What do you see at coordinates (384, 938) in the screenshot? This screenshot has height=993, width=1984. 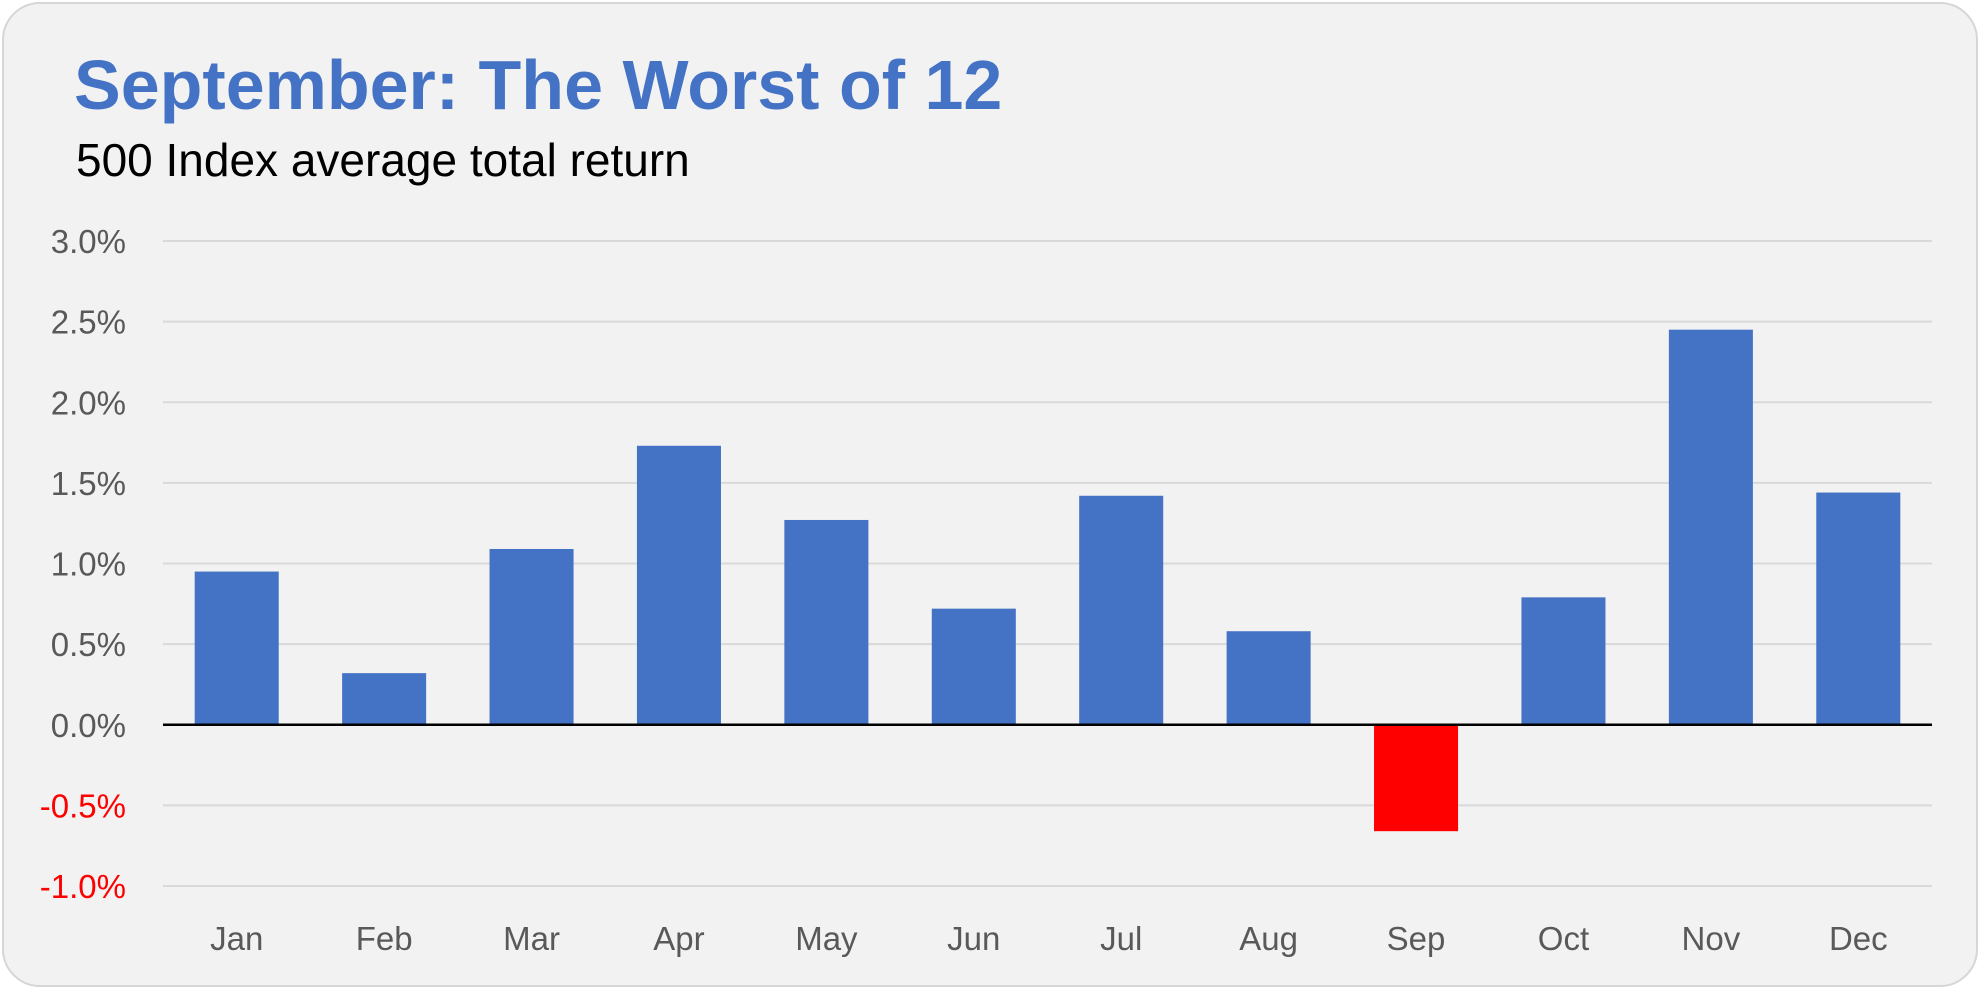 I see `x-tick-label: Feb` at bounding box center [384, 938].